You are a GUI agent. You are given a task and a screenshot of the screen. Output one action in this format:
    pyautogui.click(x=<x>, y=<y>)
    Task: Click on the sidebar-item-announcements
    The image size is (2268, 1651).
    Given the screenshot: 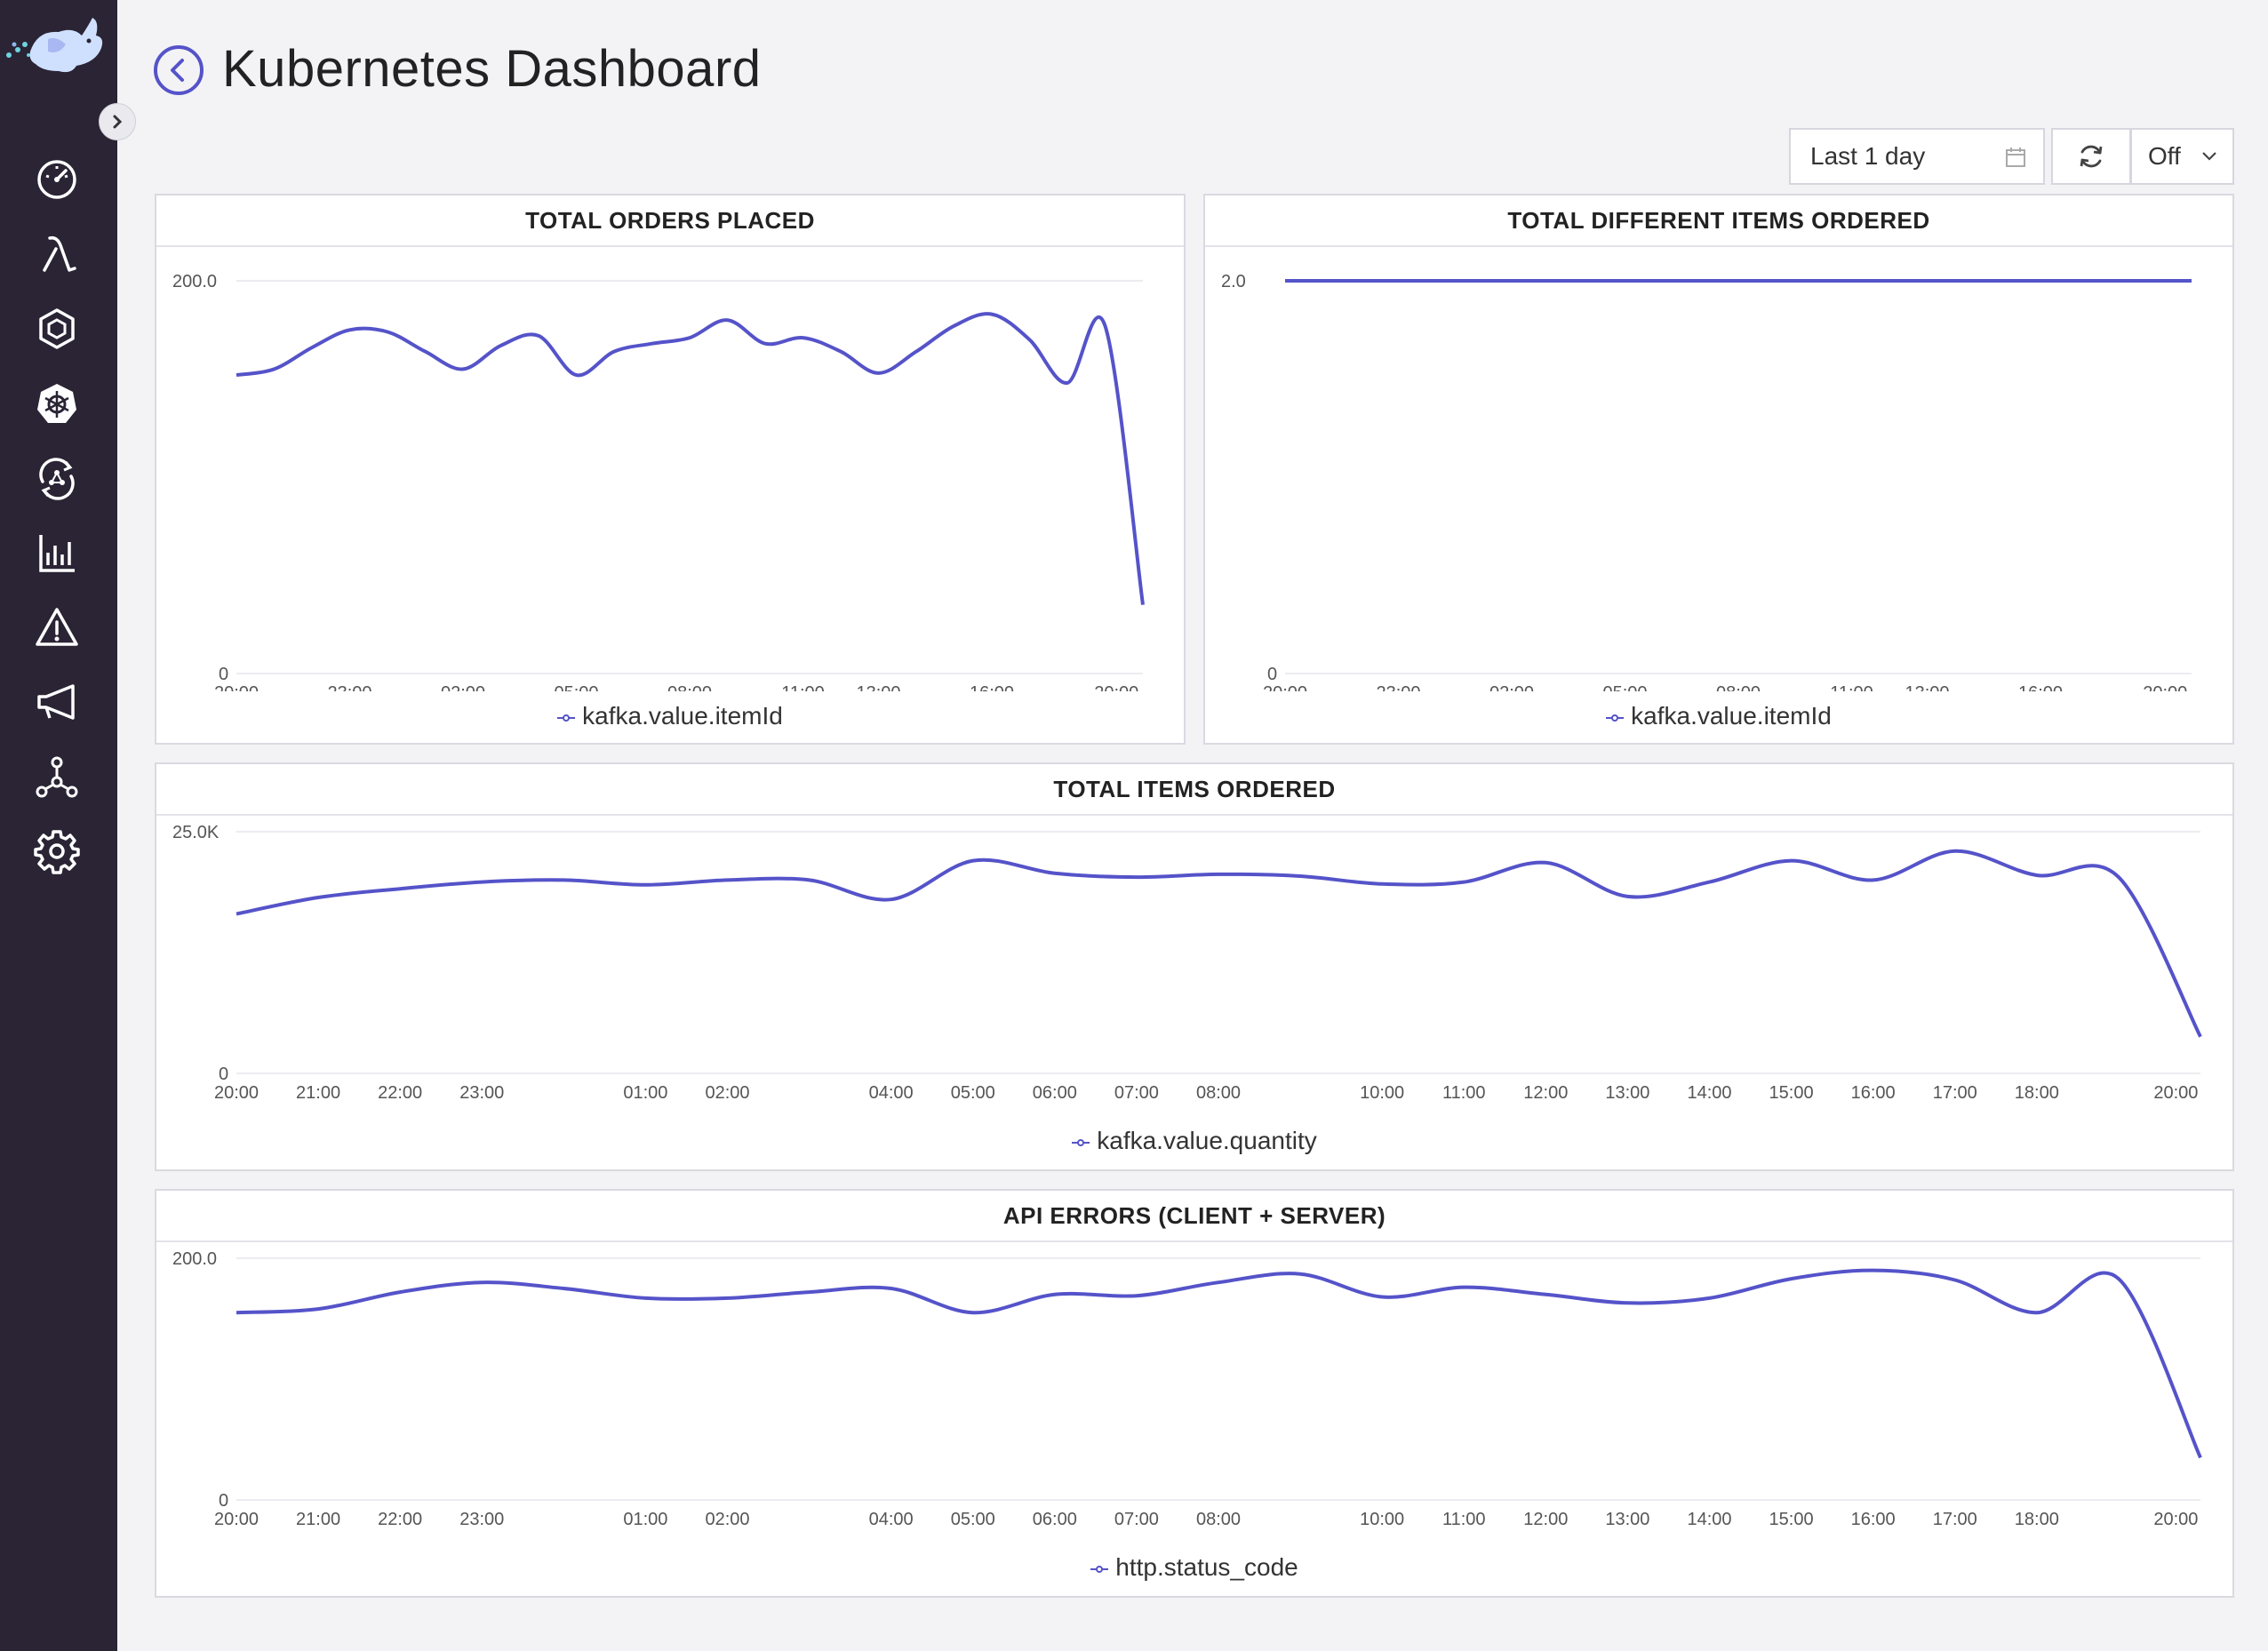 What is the action you would take?
    pyautogui.click(x=57, y=702)
    